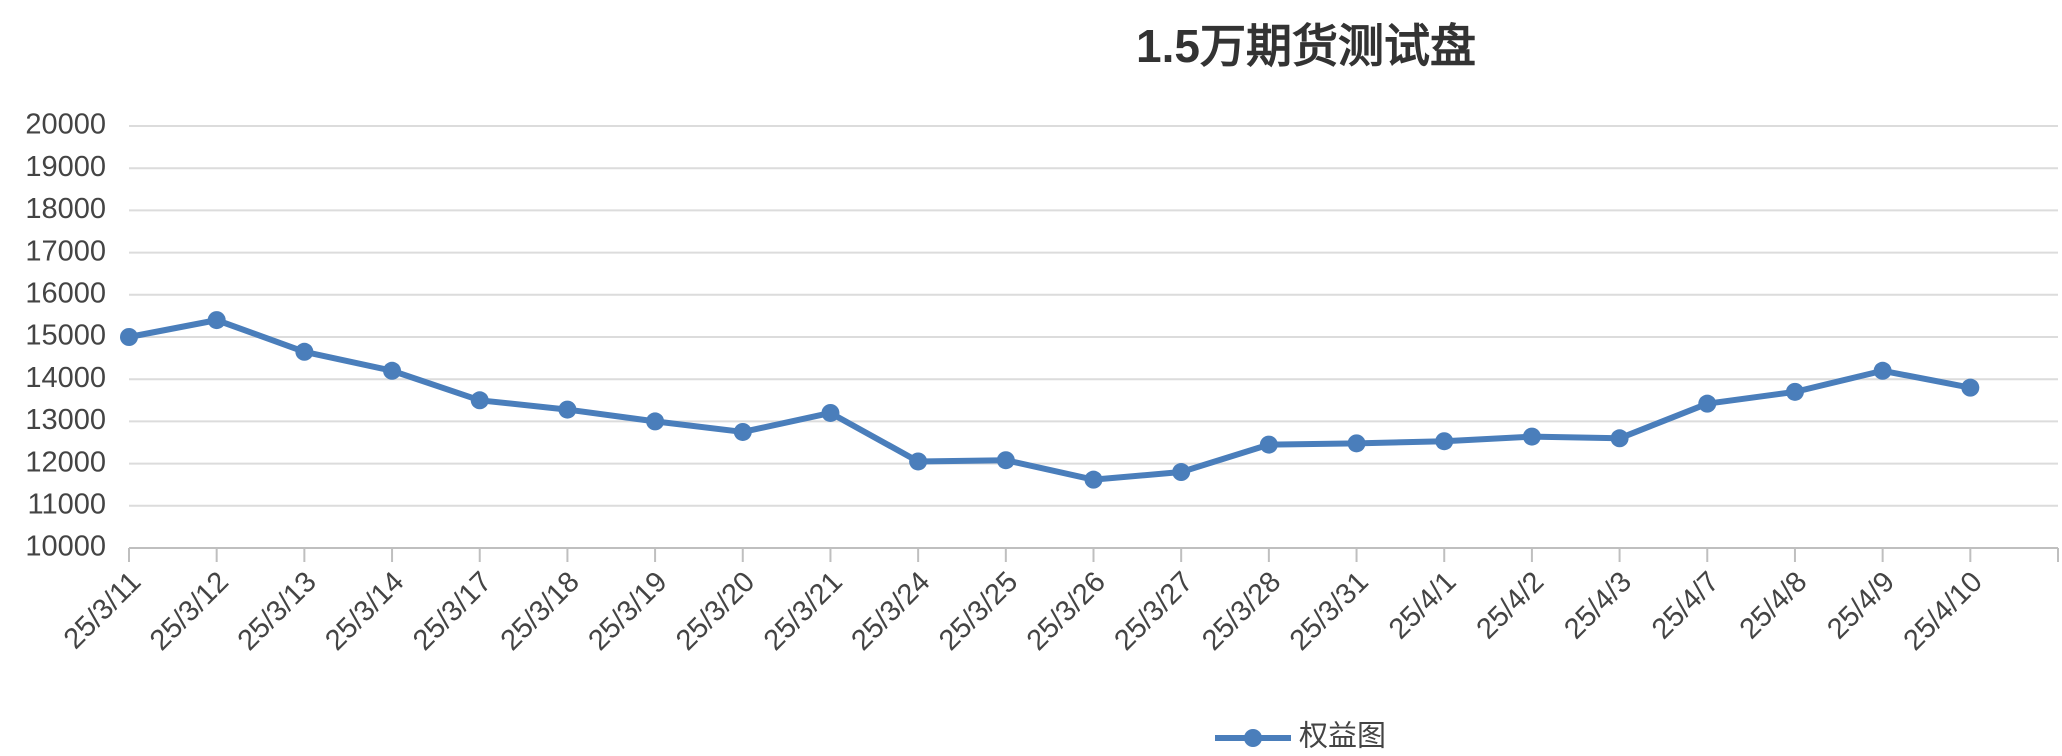  I want to click on x-tick-label: 25/4/7, so click(1686, 606).